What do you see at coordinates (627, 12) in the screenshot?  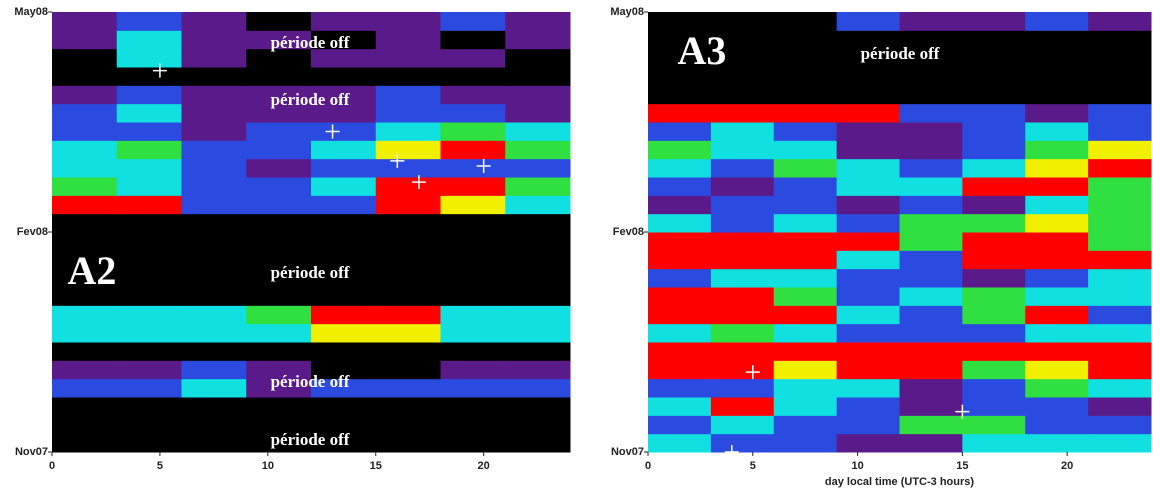 I see `y-tick-label: May08` at bounding box center [627, 12].